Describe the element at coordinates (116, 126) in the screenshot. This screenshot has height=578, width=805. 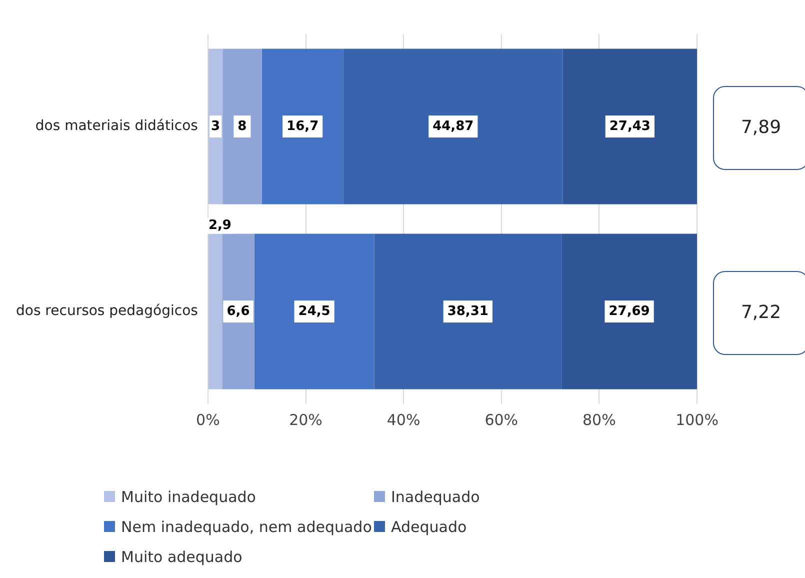
I see `y-tick-label: dos materiais didáticos` at that location.